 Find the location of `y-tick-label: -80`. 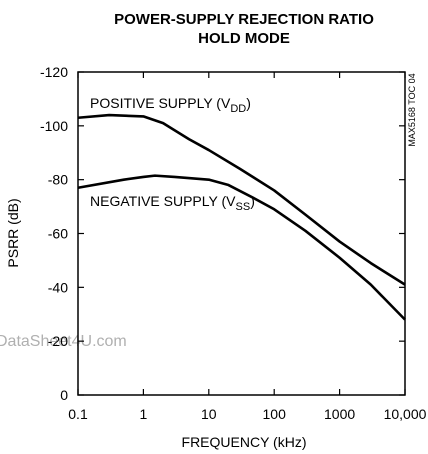

y-tick-label: -80 is located at coordinates (58, 180).